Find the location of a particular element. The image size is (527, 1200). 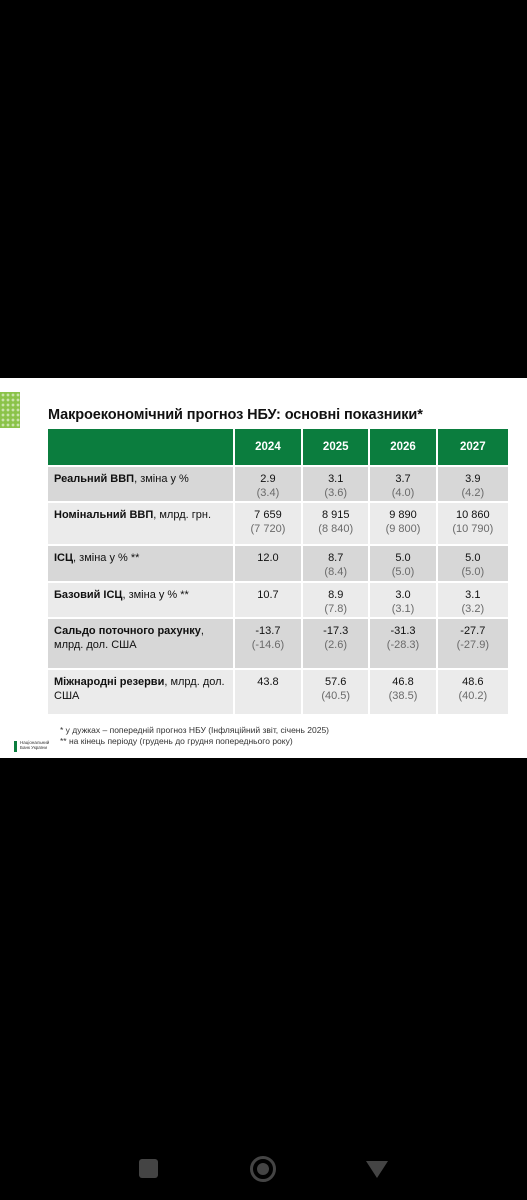

cell-value: 3.0 is located at coordinates (403, 595).